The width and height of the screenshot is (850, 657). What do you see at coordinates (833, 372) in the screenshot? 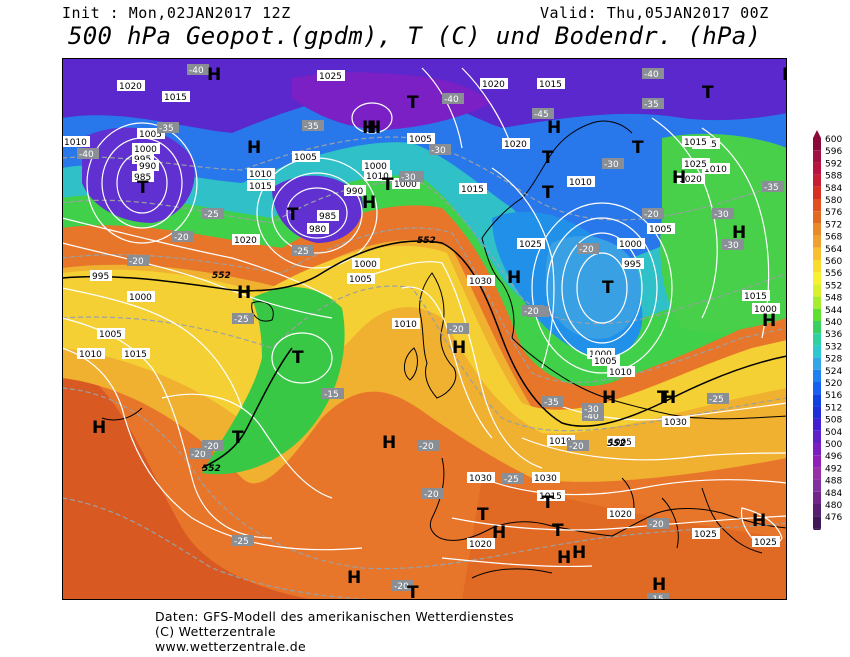
I see `legend-label: 524` at bounding box center [833, 372].